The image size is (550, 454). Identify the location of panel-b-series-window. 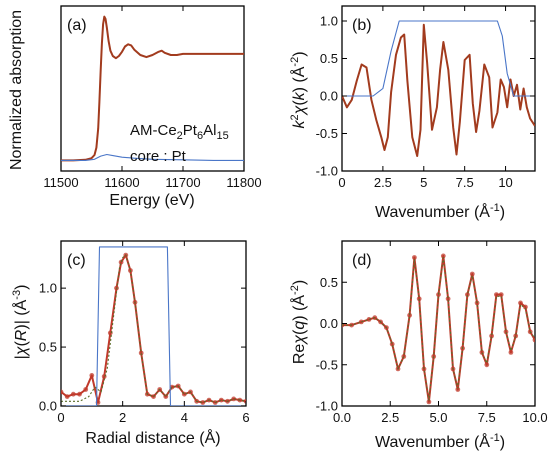
(438, 58).